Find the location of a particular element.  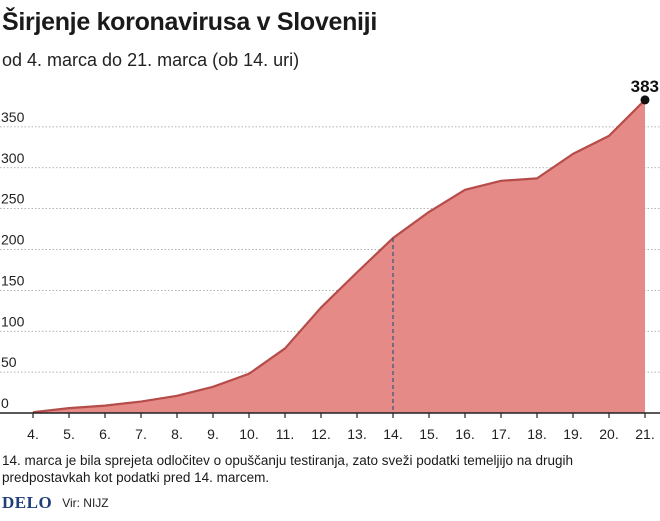

x-tick-10: 10. is located at coordinates (248, 434).